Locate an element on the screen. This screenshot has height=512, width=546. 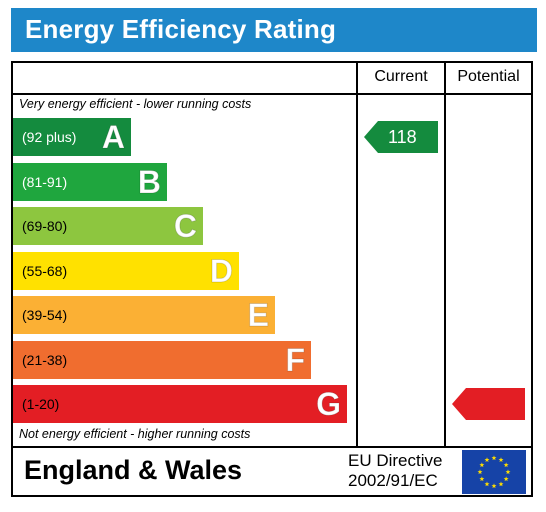
potential-arrow-body is located at coordinates (495, 404).